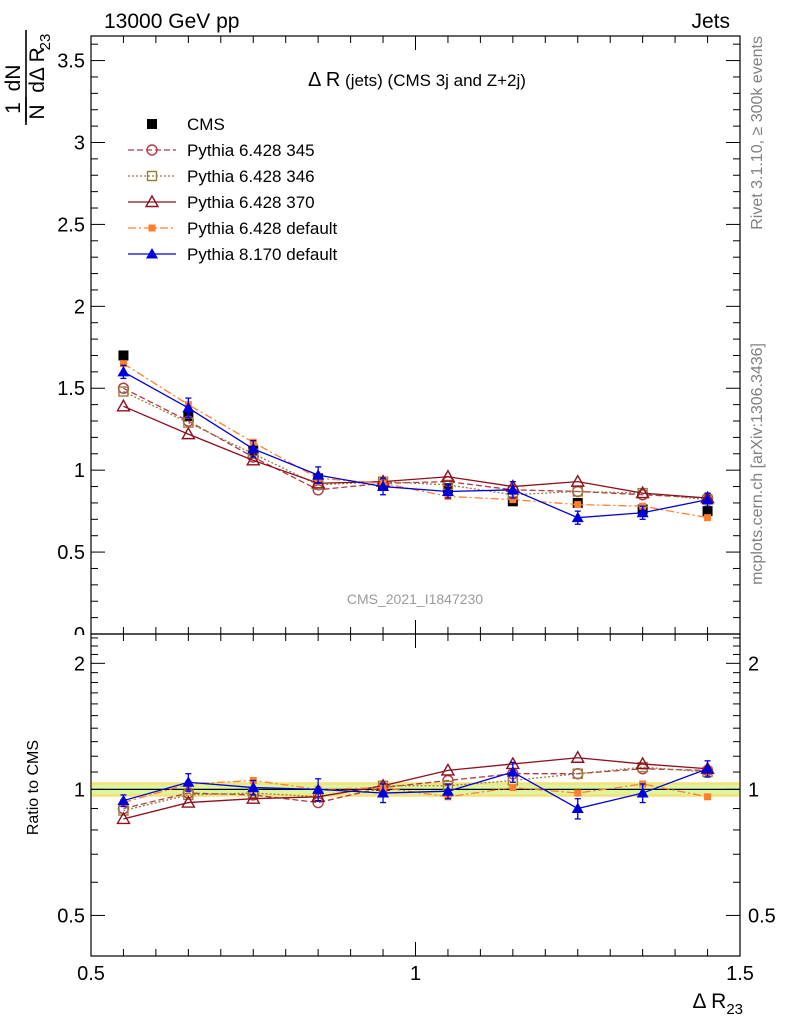  What do you see at coordinates (324, 80) in the screenshot?
I see `main-title-symbol: Δ R` at bounding box center [324, 80].